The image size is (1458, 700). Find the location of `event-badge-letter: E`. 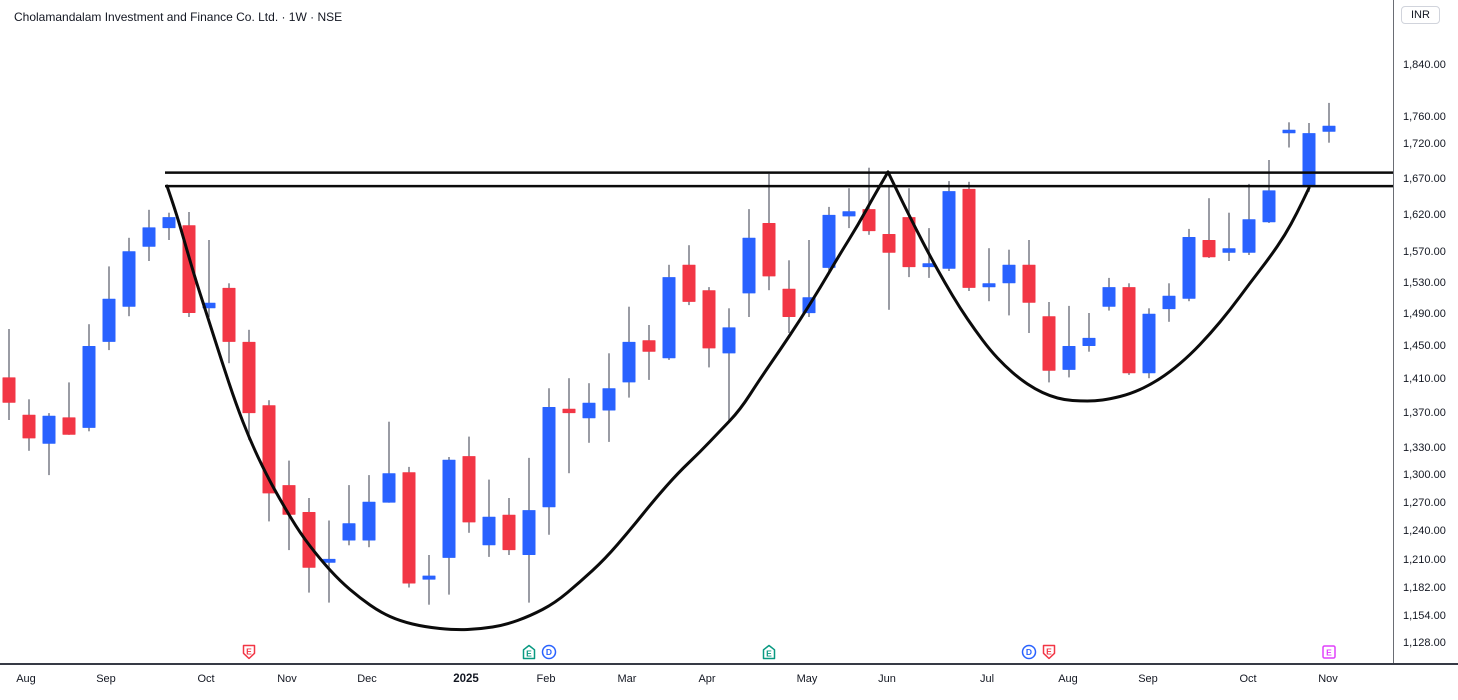

event-badge-letter: E is located at coordinates (529, 653).